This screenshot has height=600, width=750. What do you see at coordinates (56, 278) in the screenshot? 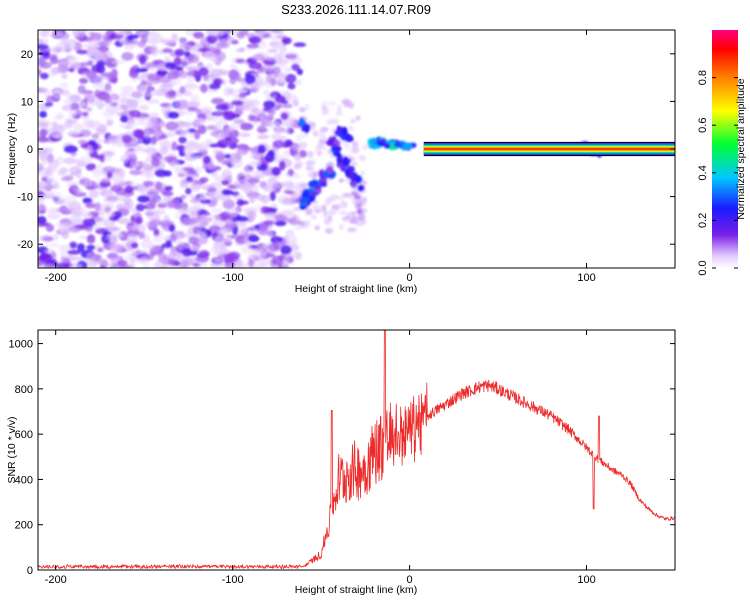
I see `x-tick-label: -200` at bounding box center [56, 278].